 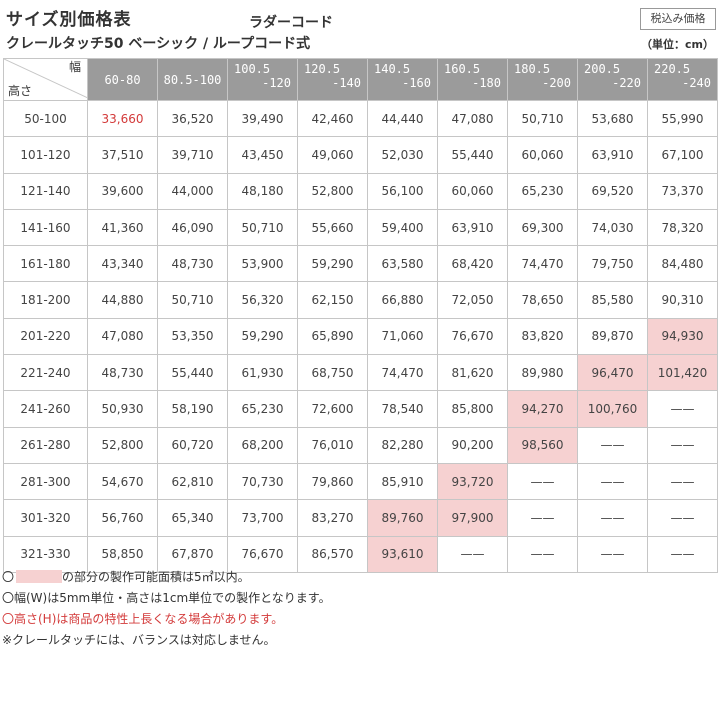 I want to click on price-cell: 62,150, so click(x=332, y=300).